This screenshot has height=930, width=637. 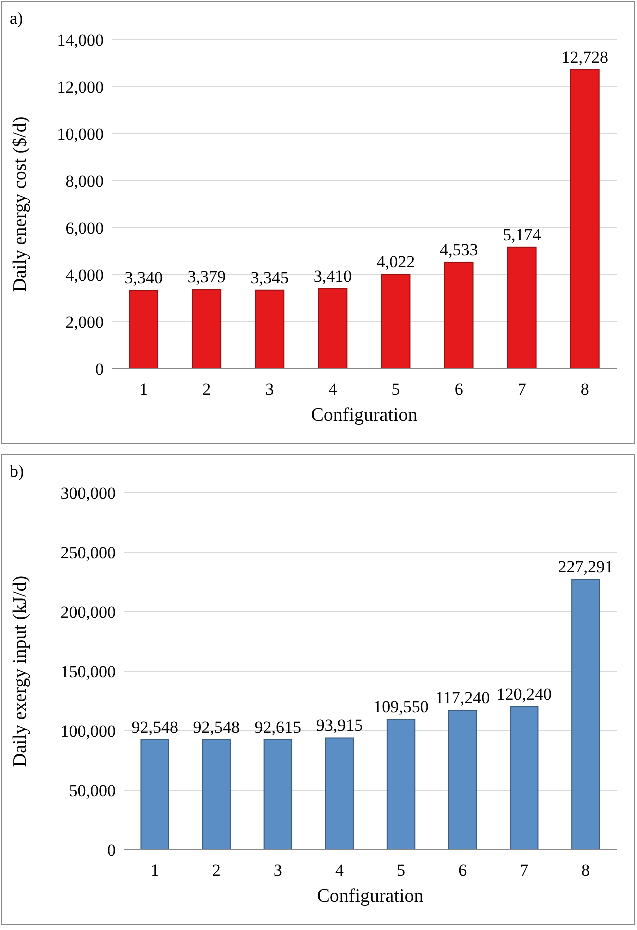 I want to click on text: 117,240, so click(x=463, y=698).